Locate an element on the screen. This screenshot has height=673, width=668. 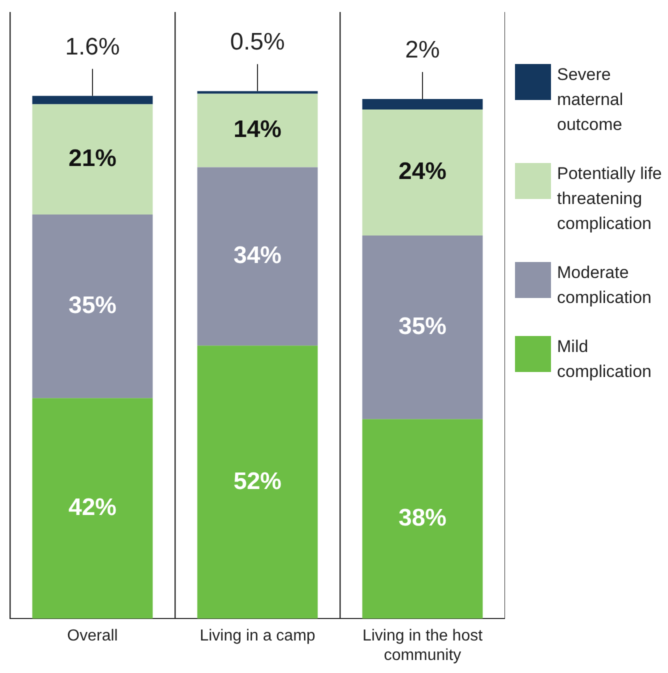
data-label: 42% is located at coordinates (92, 508).